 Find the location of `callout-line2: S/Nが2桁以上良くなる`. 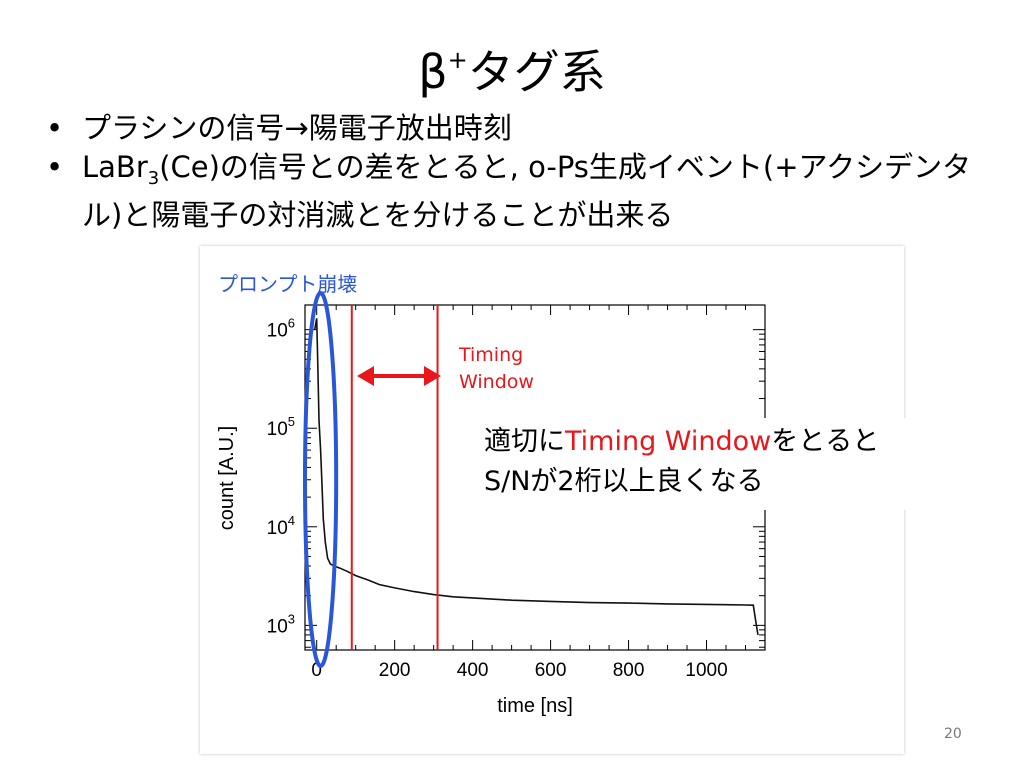

callout-line2: S/Nが2桁以上良くなる is located at coordinates (624, 481).